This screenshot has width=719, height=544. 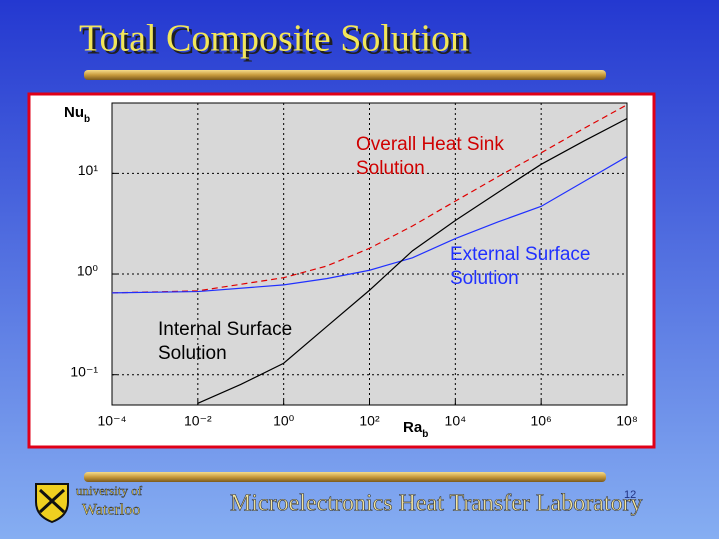 I want to click on y-axis-label-subscript: b, so click(x=87, y=119).